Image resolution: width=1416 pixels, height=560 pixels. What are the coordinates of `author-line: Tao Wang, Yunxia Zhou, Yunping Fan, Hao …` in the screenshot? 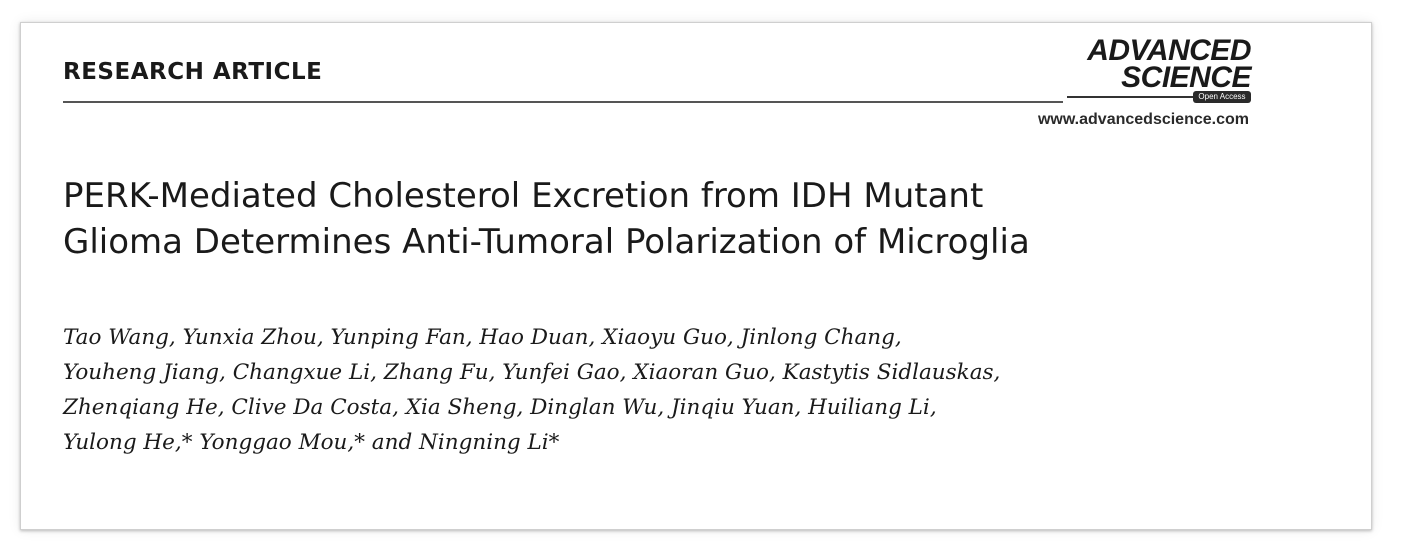 It's located at (482, 337).